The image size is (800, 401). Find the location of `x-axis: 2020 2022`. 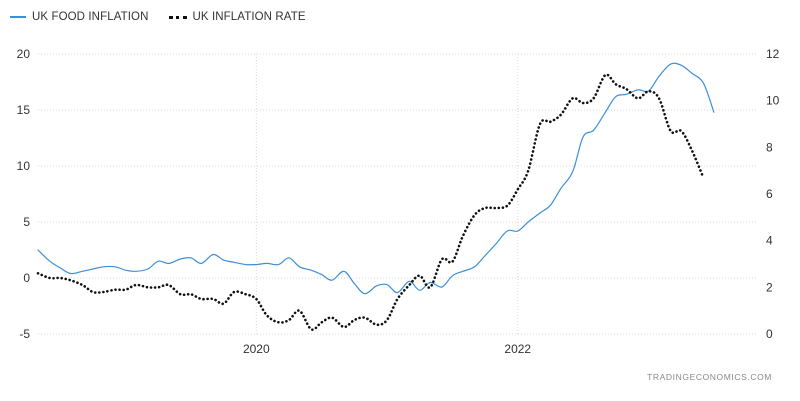

x-axis: 2020 2022 is located at coordinates (387, 349).